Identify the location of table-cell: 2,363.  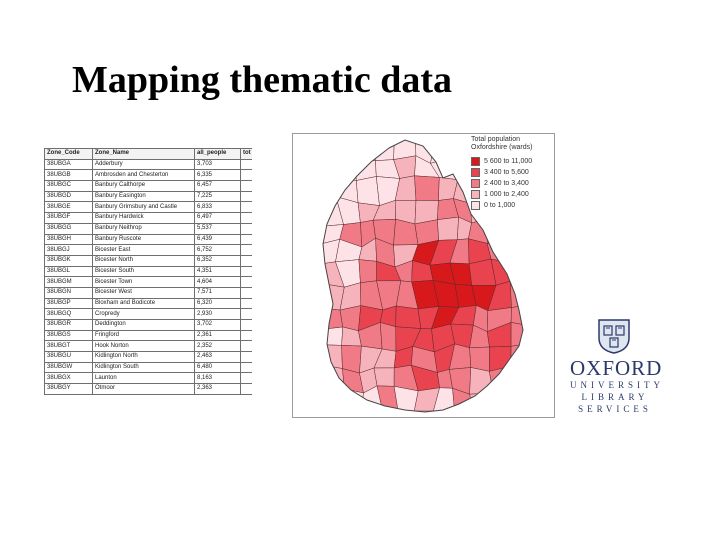
(217, 389).